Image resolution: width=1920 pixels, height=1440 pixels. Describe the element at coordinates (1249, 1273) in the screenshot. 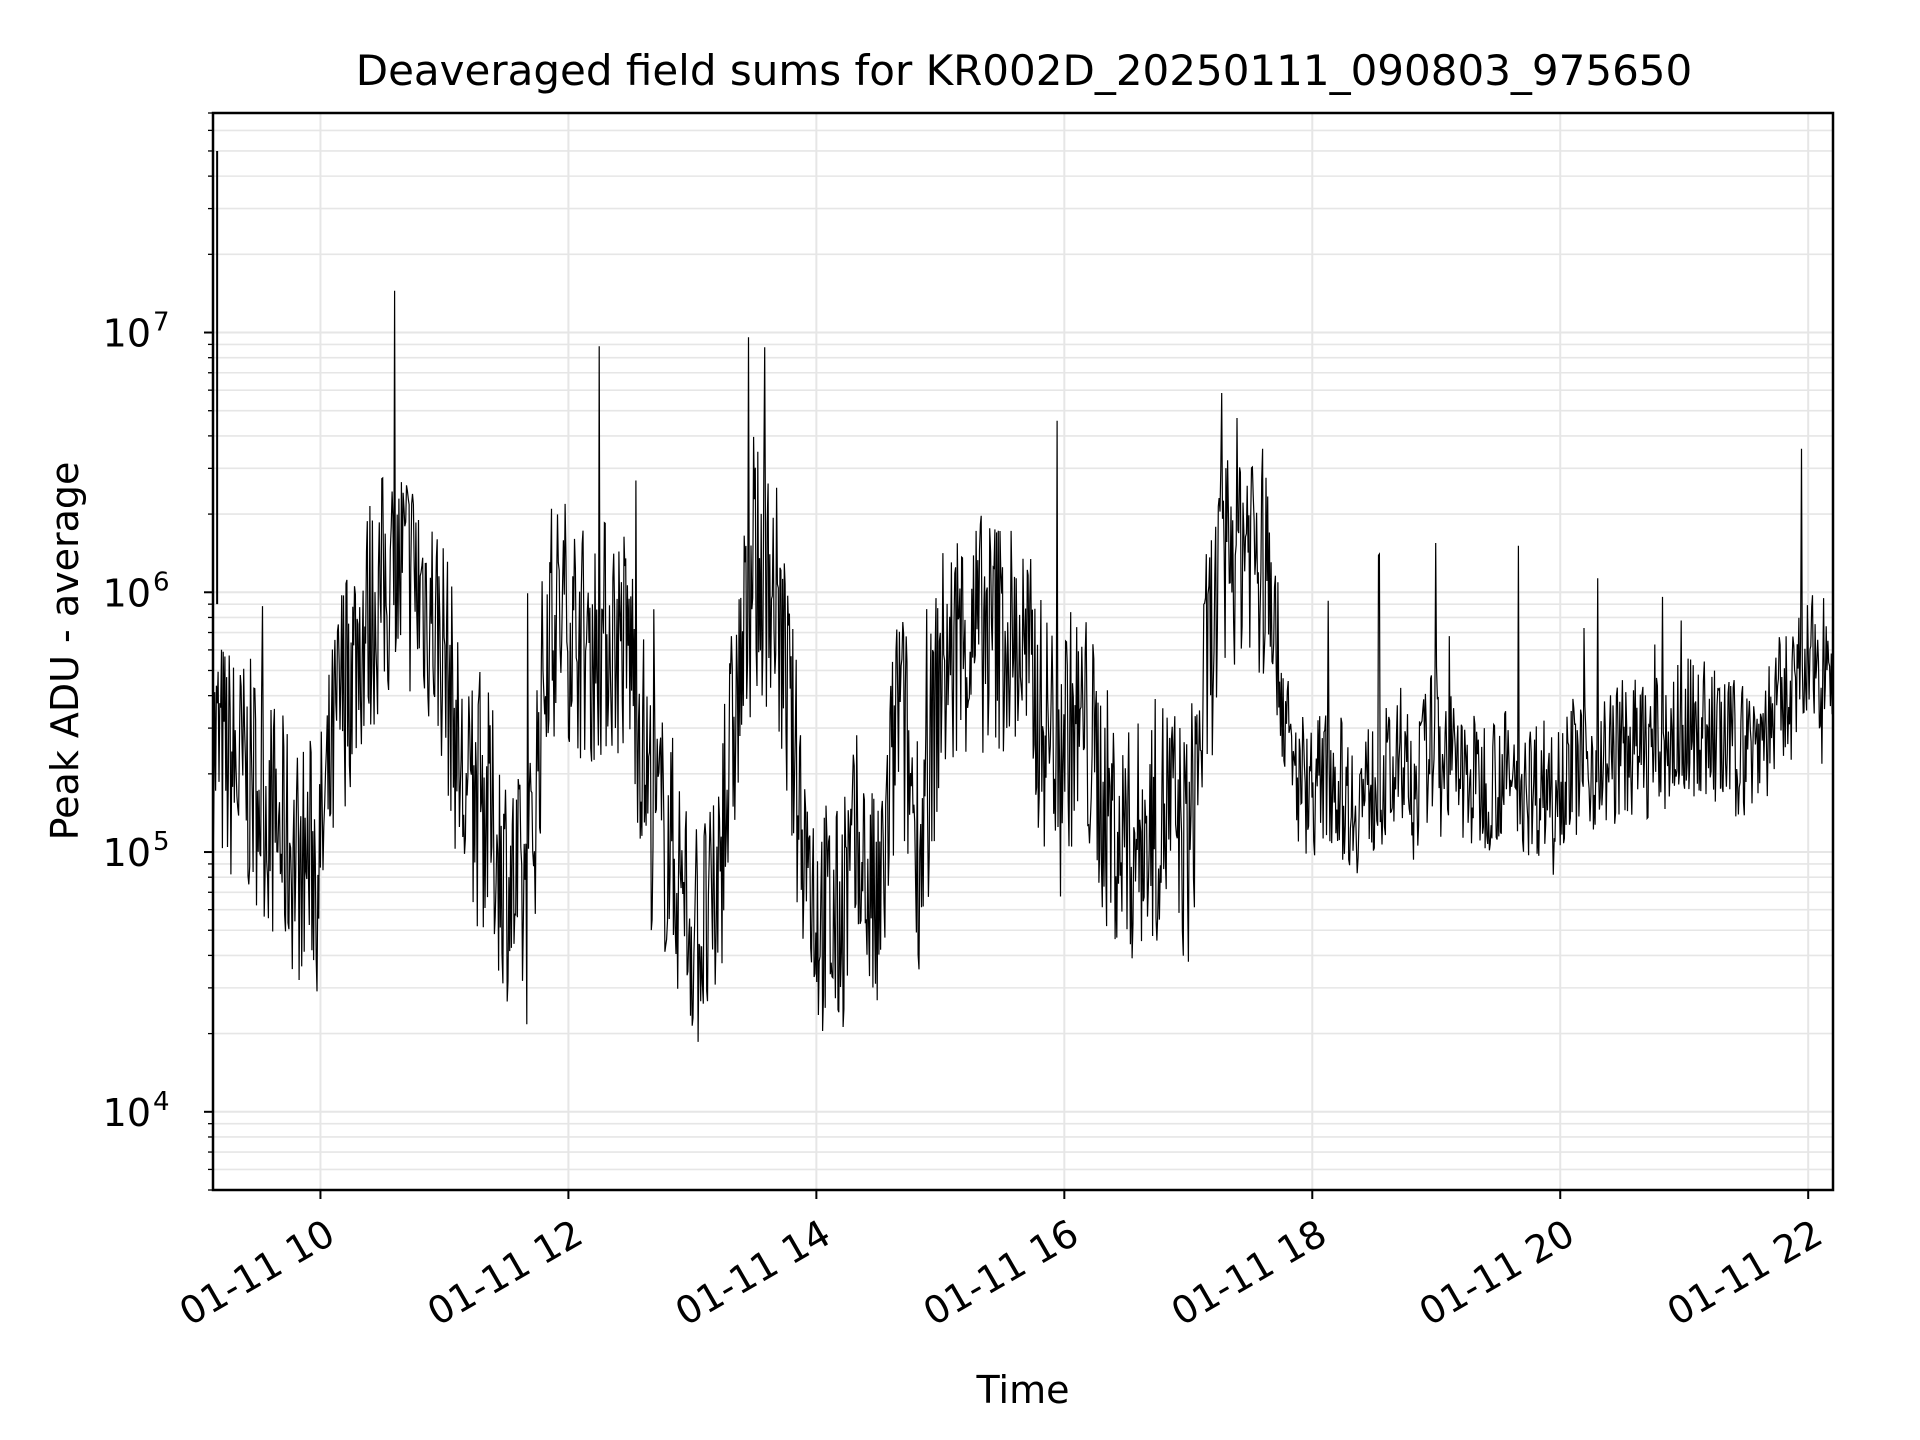

I see `x-tick-label: 01-11 18` at that location.